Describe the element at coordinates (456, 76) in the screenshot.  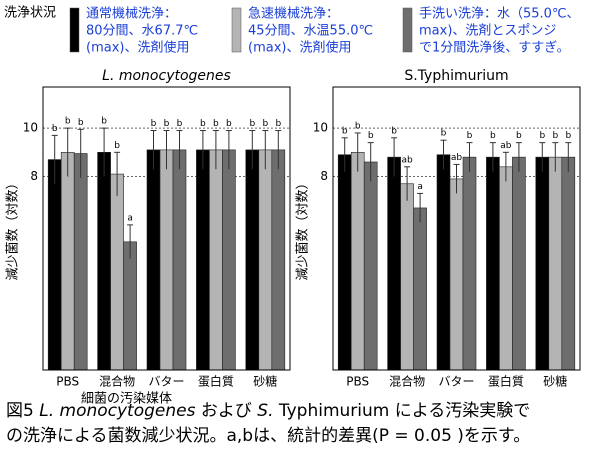
I see `panel-title: S.Typhimurium` at that location.